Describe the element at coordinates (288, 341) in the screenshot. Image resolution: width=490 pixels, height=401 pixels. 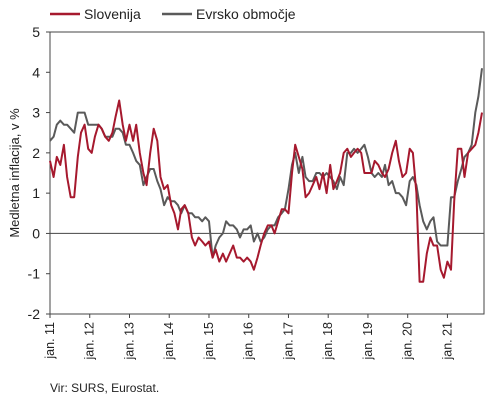
I see `x-tick-label: jan. 17` at that location.